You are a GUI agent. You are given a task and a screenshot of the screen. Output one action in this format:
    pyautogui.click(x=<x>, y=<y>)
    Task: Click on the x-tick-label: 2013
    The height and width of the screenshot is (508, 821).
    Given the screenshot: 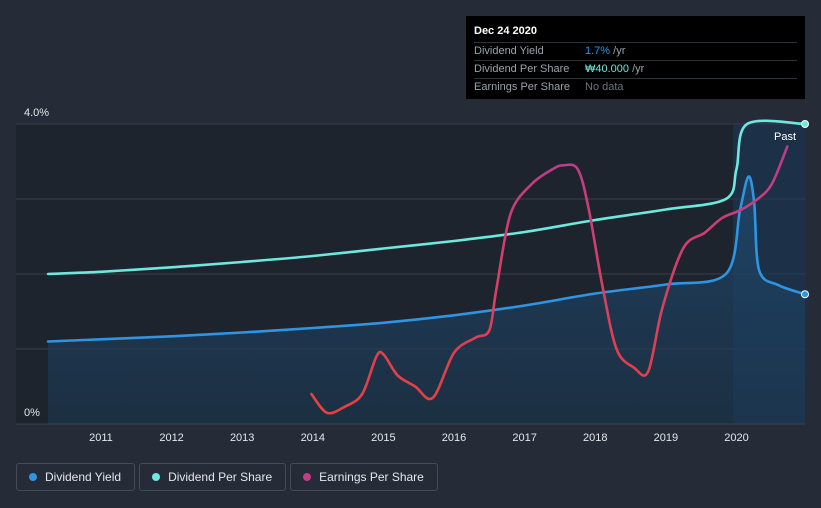 What is the action you would take?
    pyautogui.click(x=242, y=438)
    